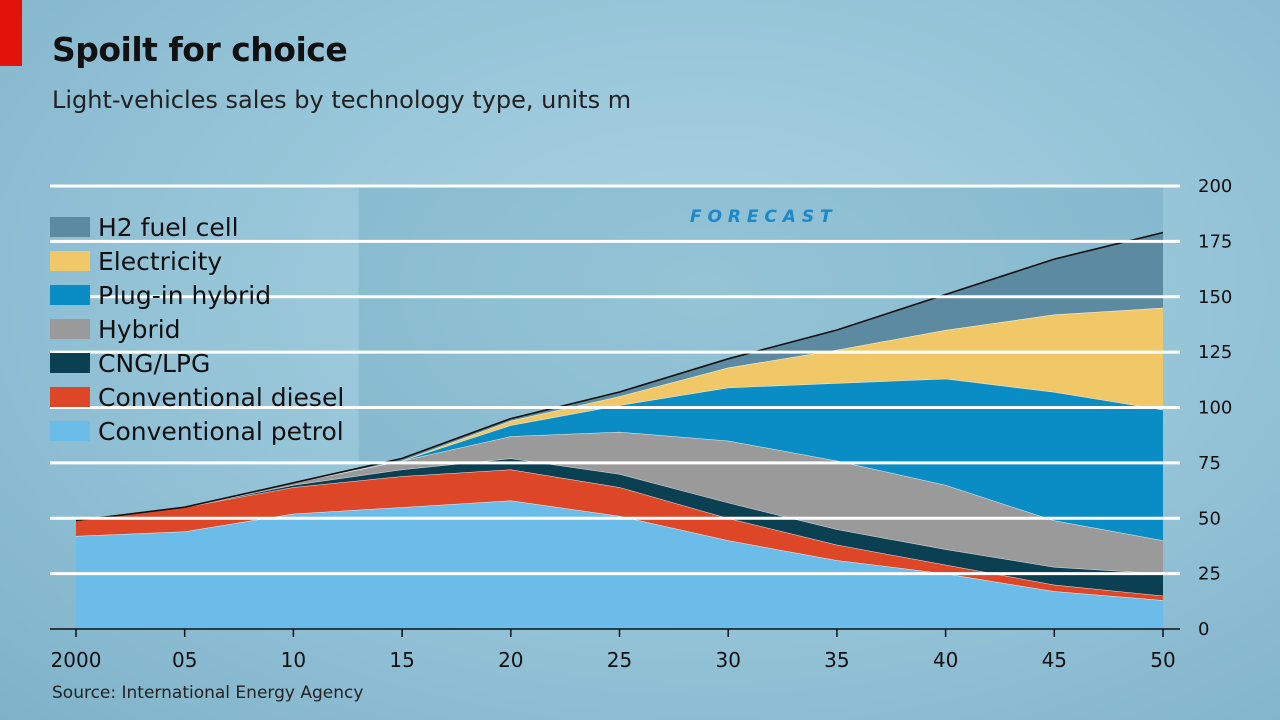 The height and width of the screenshot is (720, 1280). Describe the element at coordinates (11, 33) in the screenshot. I see `brand-red-tab` at that location.